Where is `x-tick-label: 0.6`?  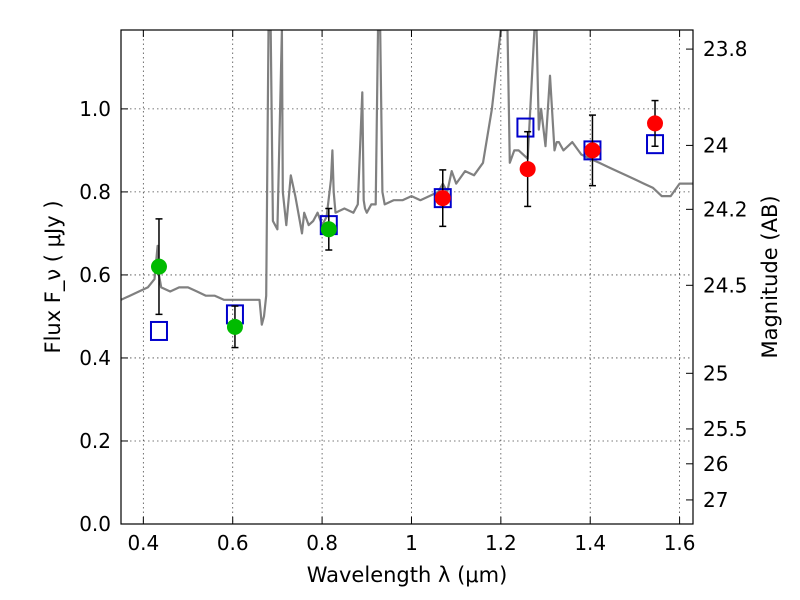 x-tick-label: 0.6 is located at coordinates (233, 543).